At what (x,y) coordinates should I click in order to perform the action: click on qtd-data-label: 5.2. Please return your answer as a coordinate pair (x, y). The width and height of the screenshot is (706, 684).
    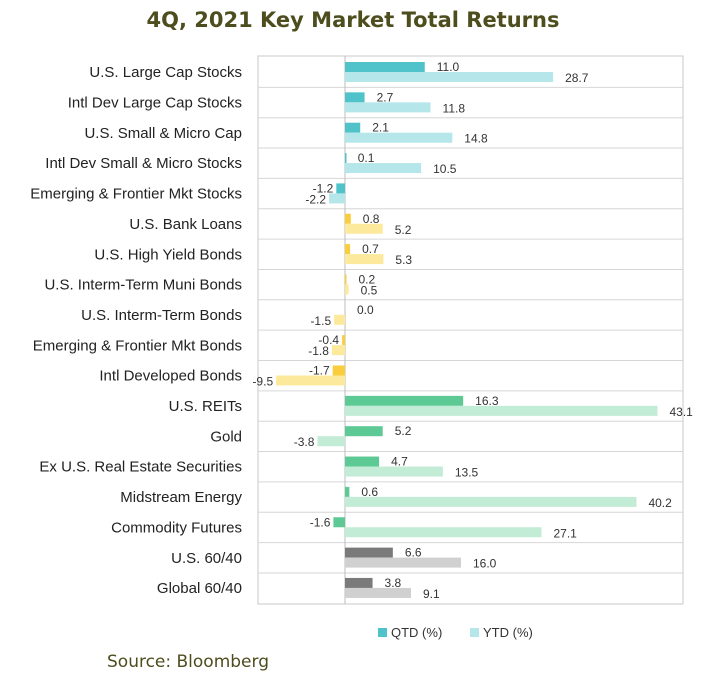
    Looking at the image, I should click on (403, 431).